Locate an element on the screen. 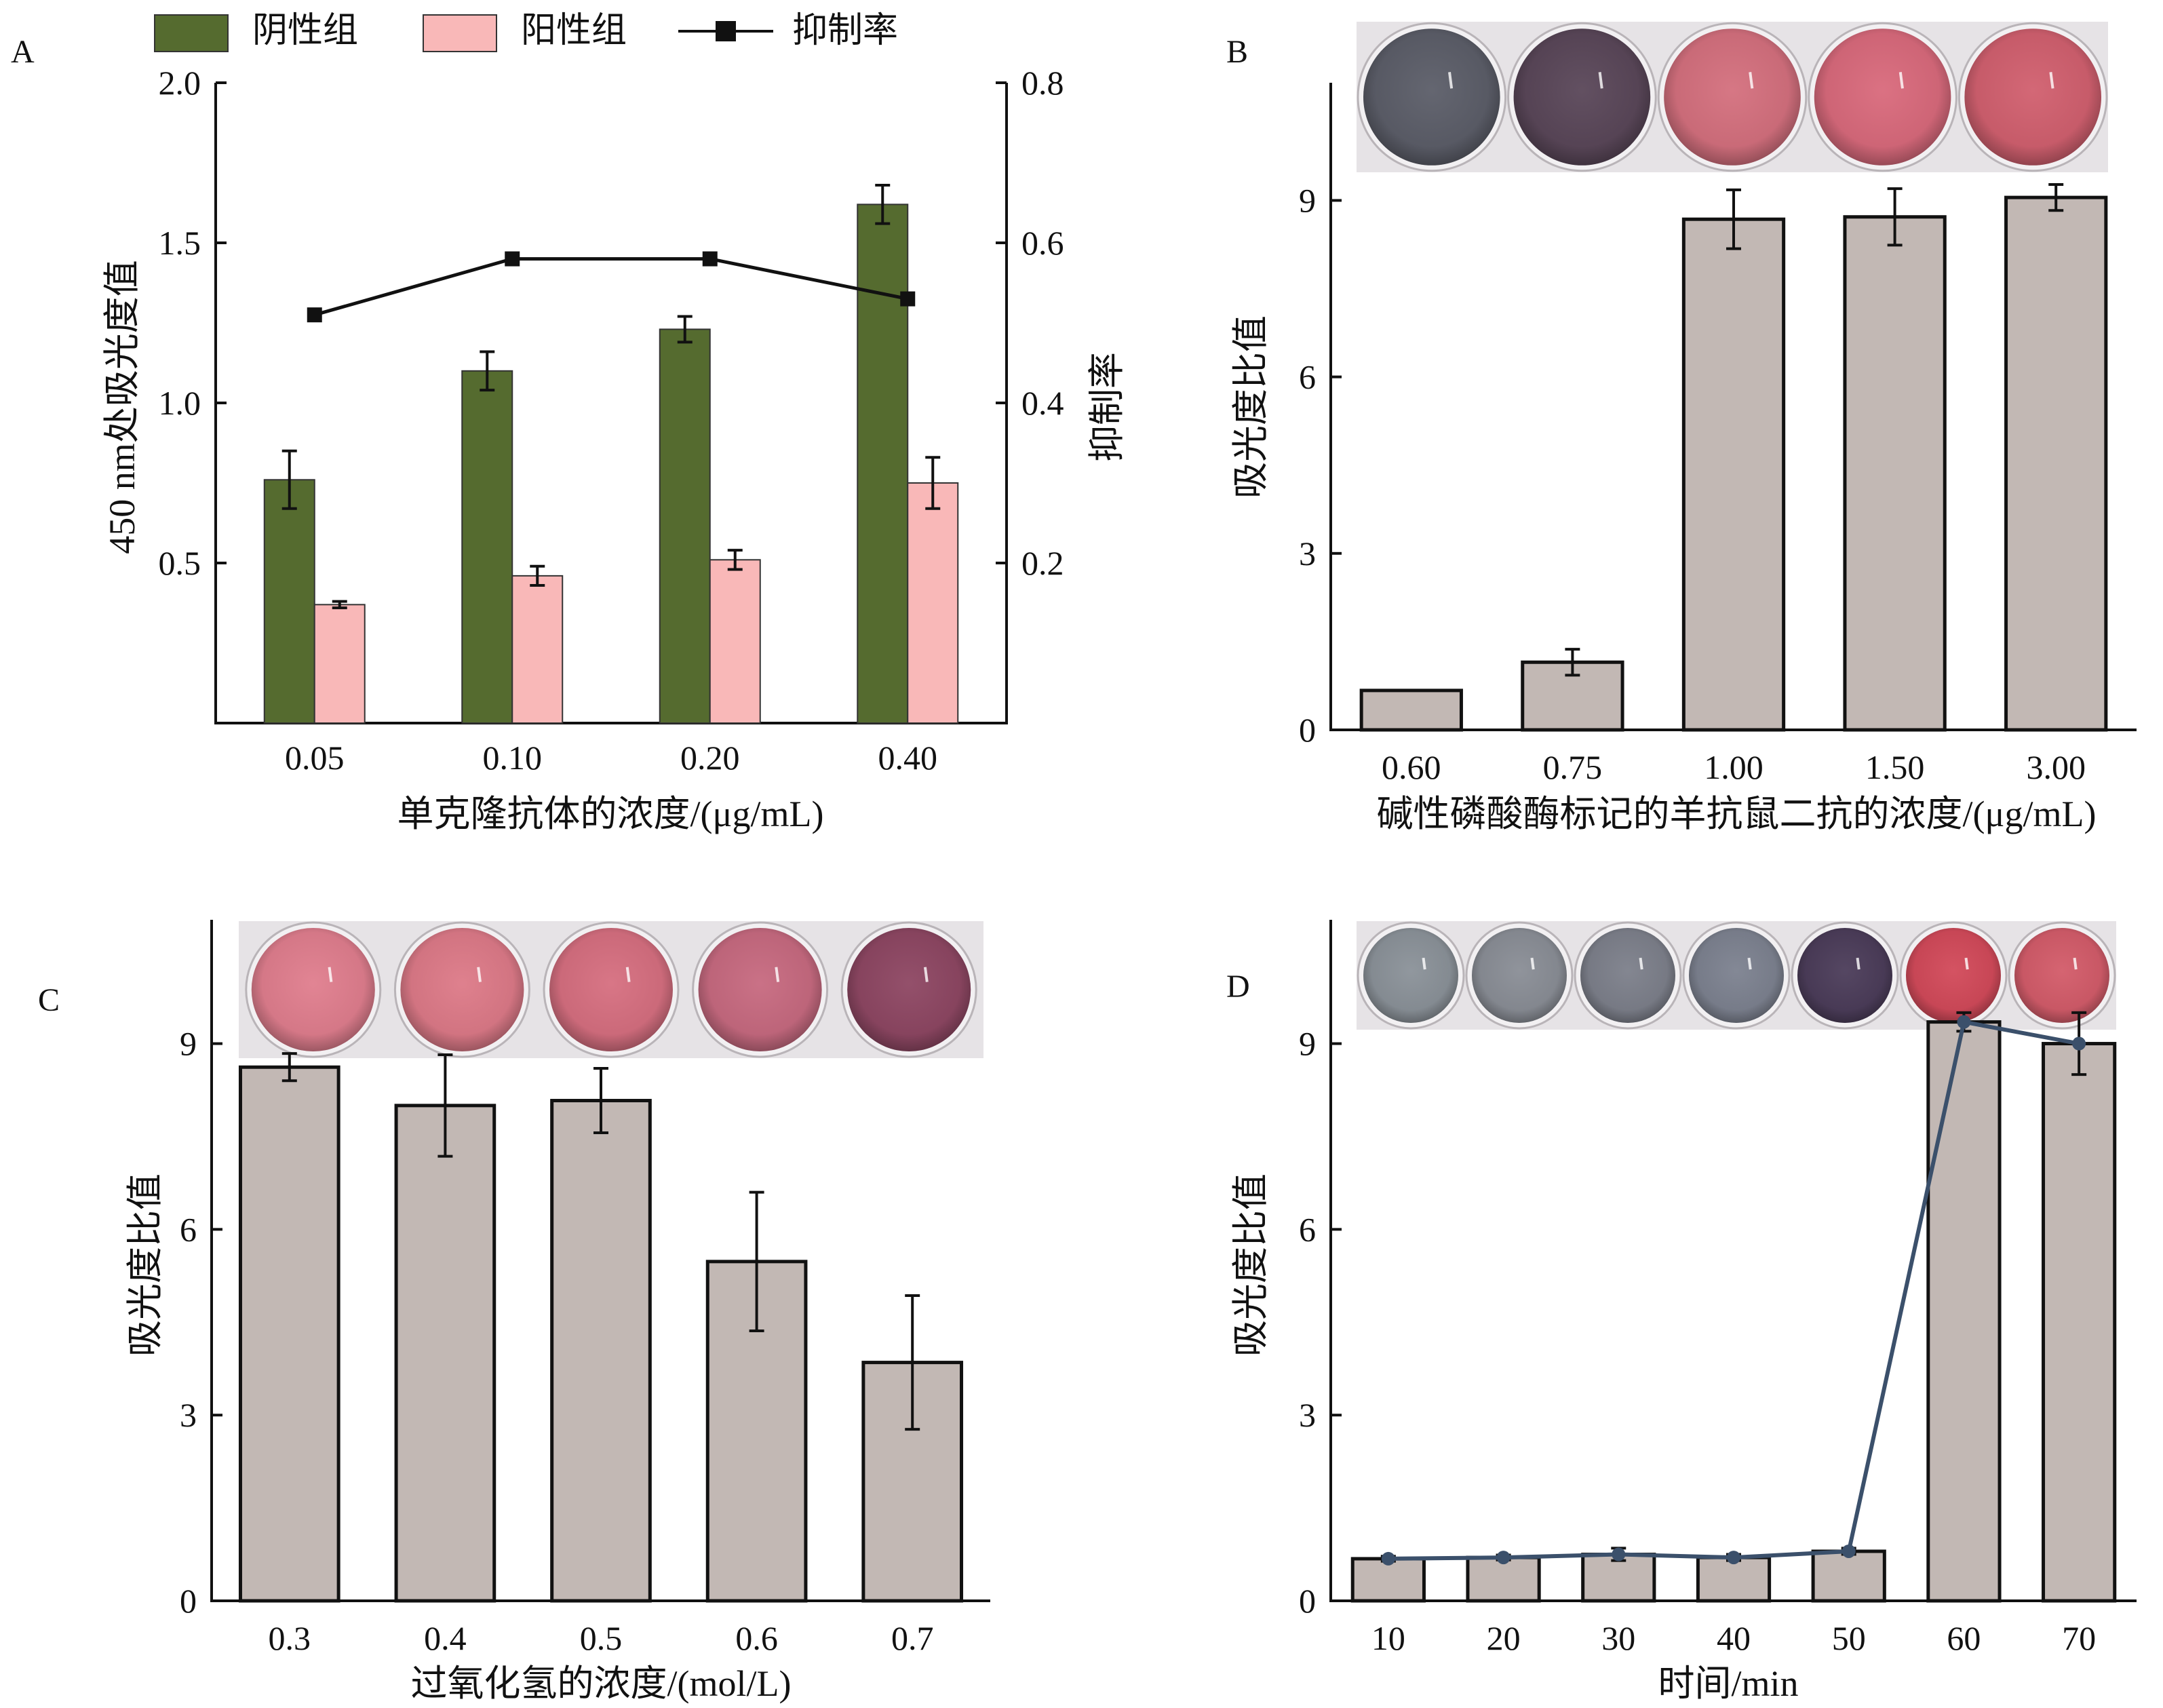  axis-b-xlabel: 碱性磷酸酶标记的羊抗鼠二抗的浓度/(μg/mL) is located at coordinates (1737, 814).